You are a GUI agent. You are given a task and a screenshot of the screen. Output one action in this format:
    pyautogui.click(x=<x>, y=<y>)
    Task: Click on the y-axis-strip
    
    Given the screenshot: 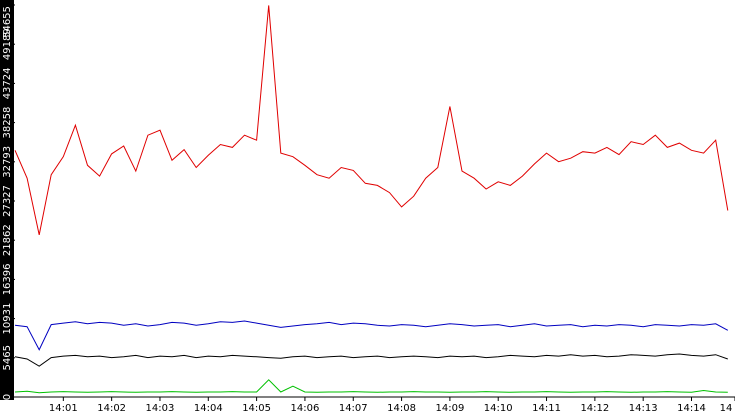 What is the action you would take?
    pyautogui.click(x=7, y=200)
    